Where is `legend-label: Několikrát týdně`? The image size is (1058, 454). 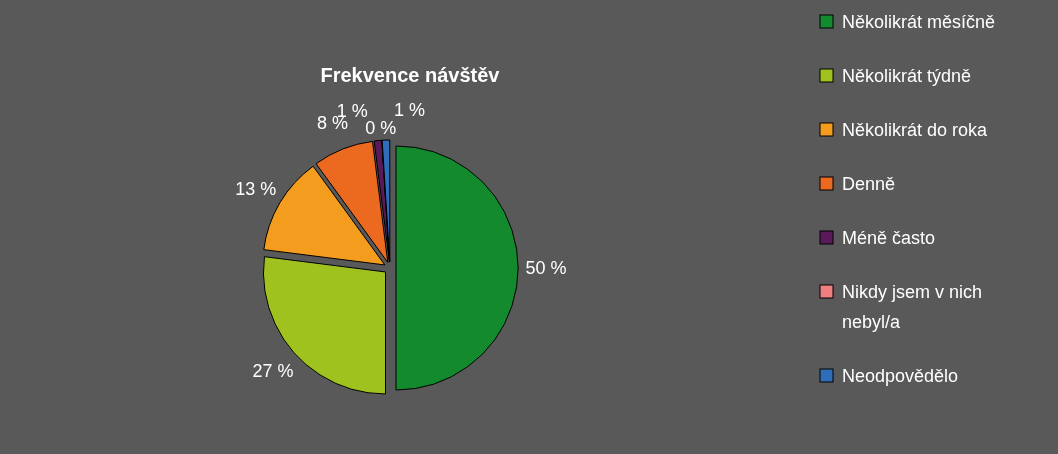 legend-label: Několikrát týdně is located at coordinates (907, 76).